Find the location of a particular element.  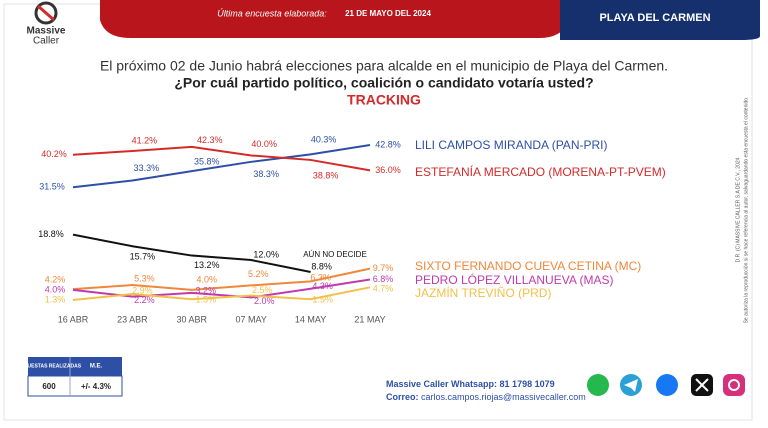

table-header is located at coordinates (75, 366).